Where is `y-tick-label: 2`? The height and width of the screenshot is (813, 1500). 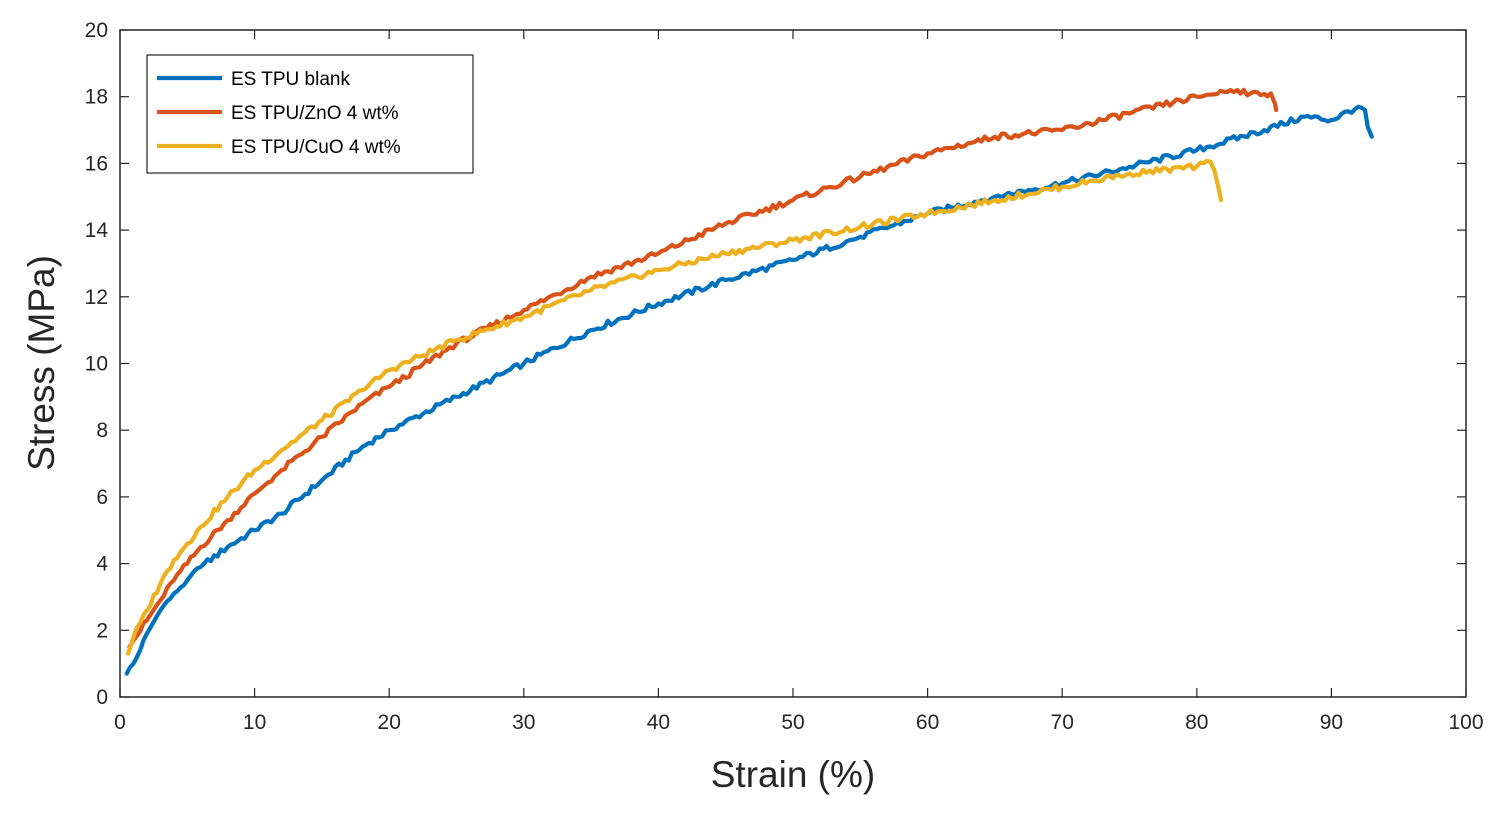
y-tick-label: 2 is located at coordinates (102, 630).